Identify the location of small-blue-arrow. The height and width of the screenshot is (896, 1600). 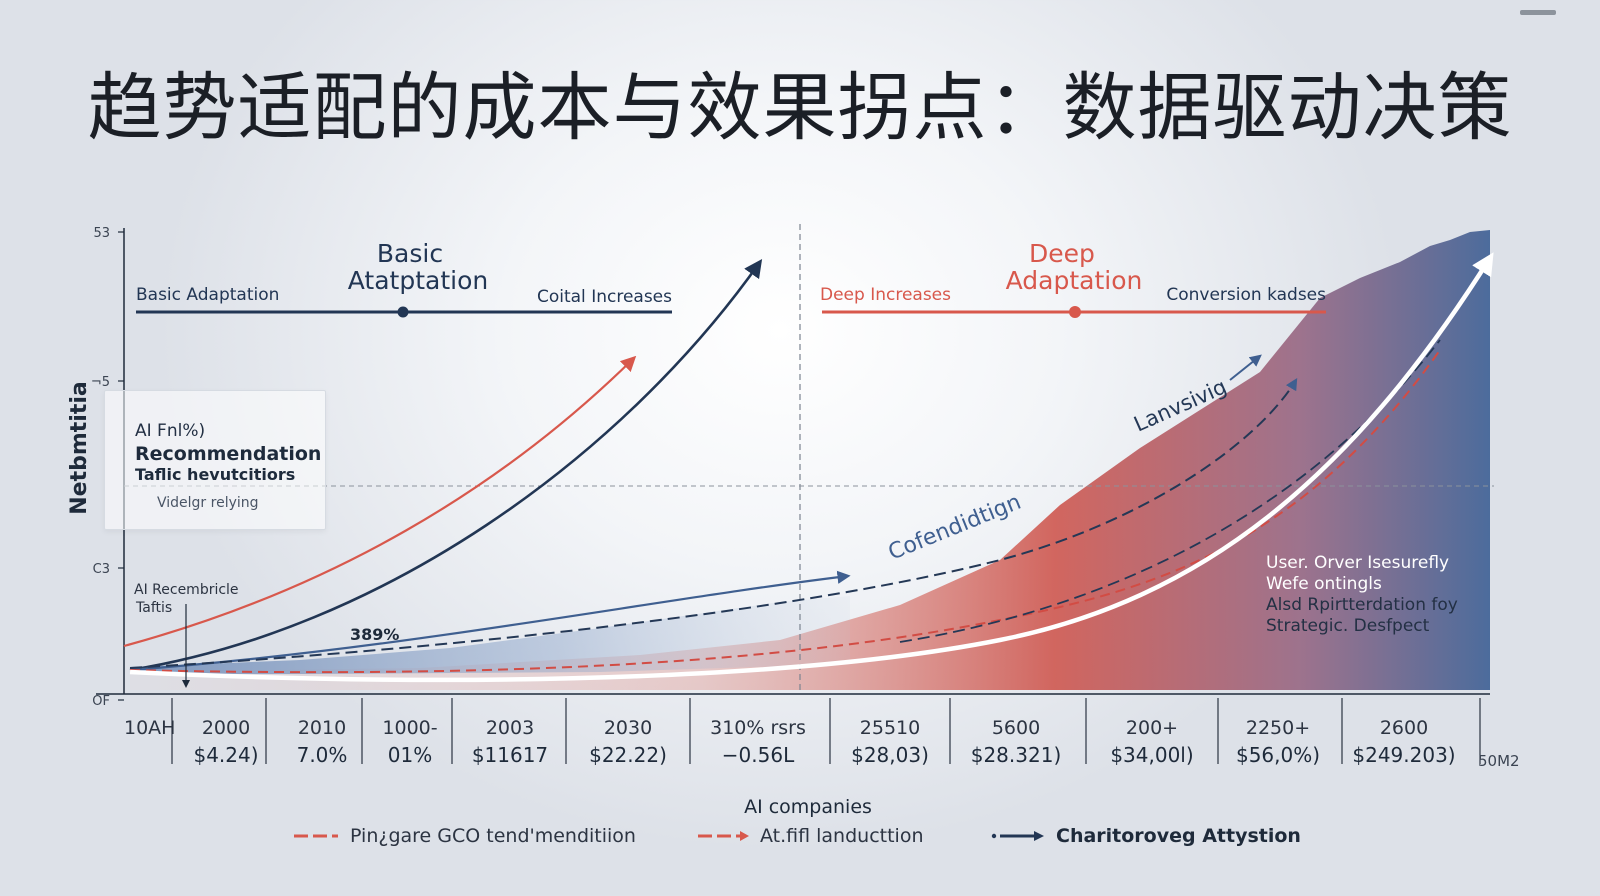
(1245, 367).